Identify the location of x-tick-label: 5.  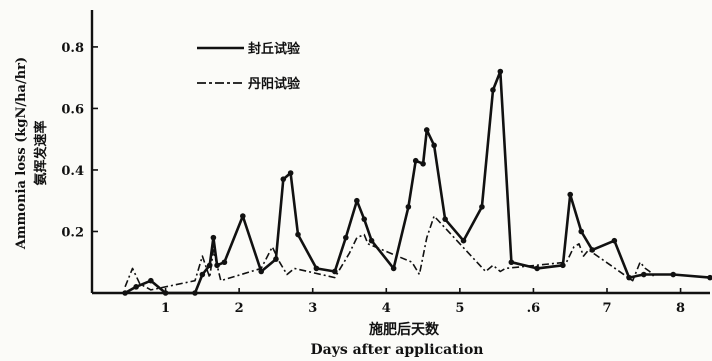
(459, 308).